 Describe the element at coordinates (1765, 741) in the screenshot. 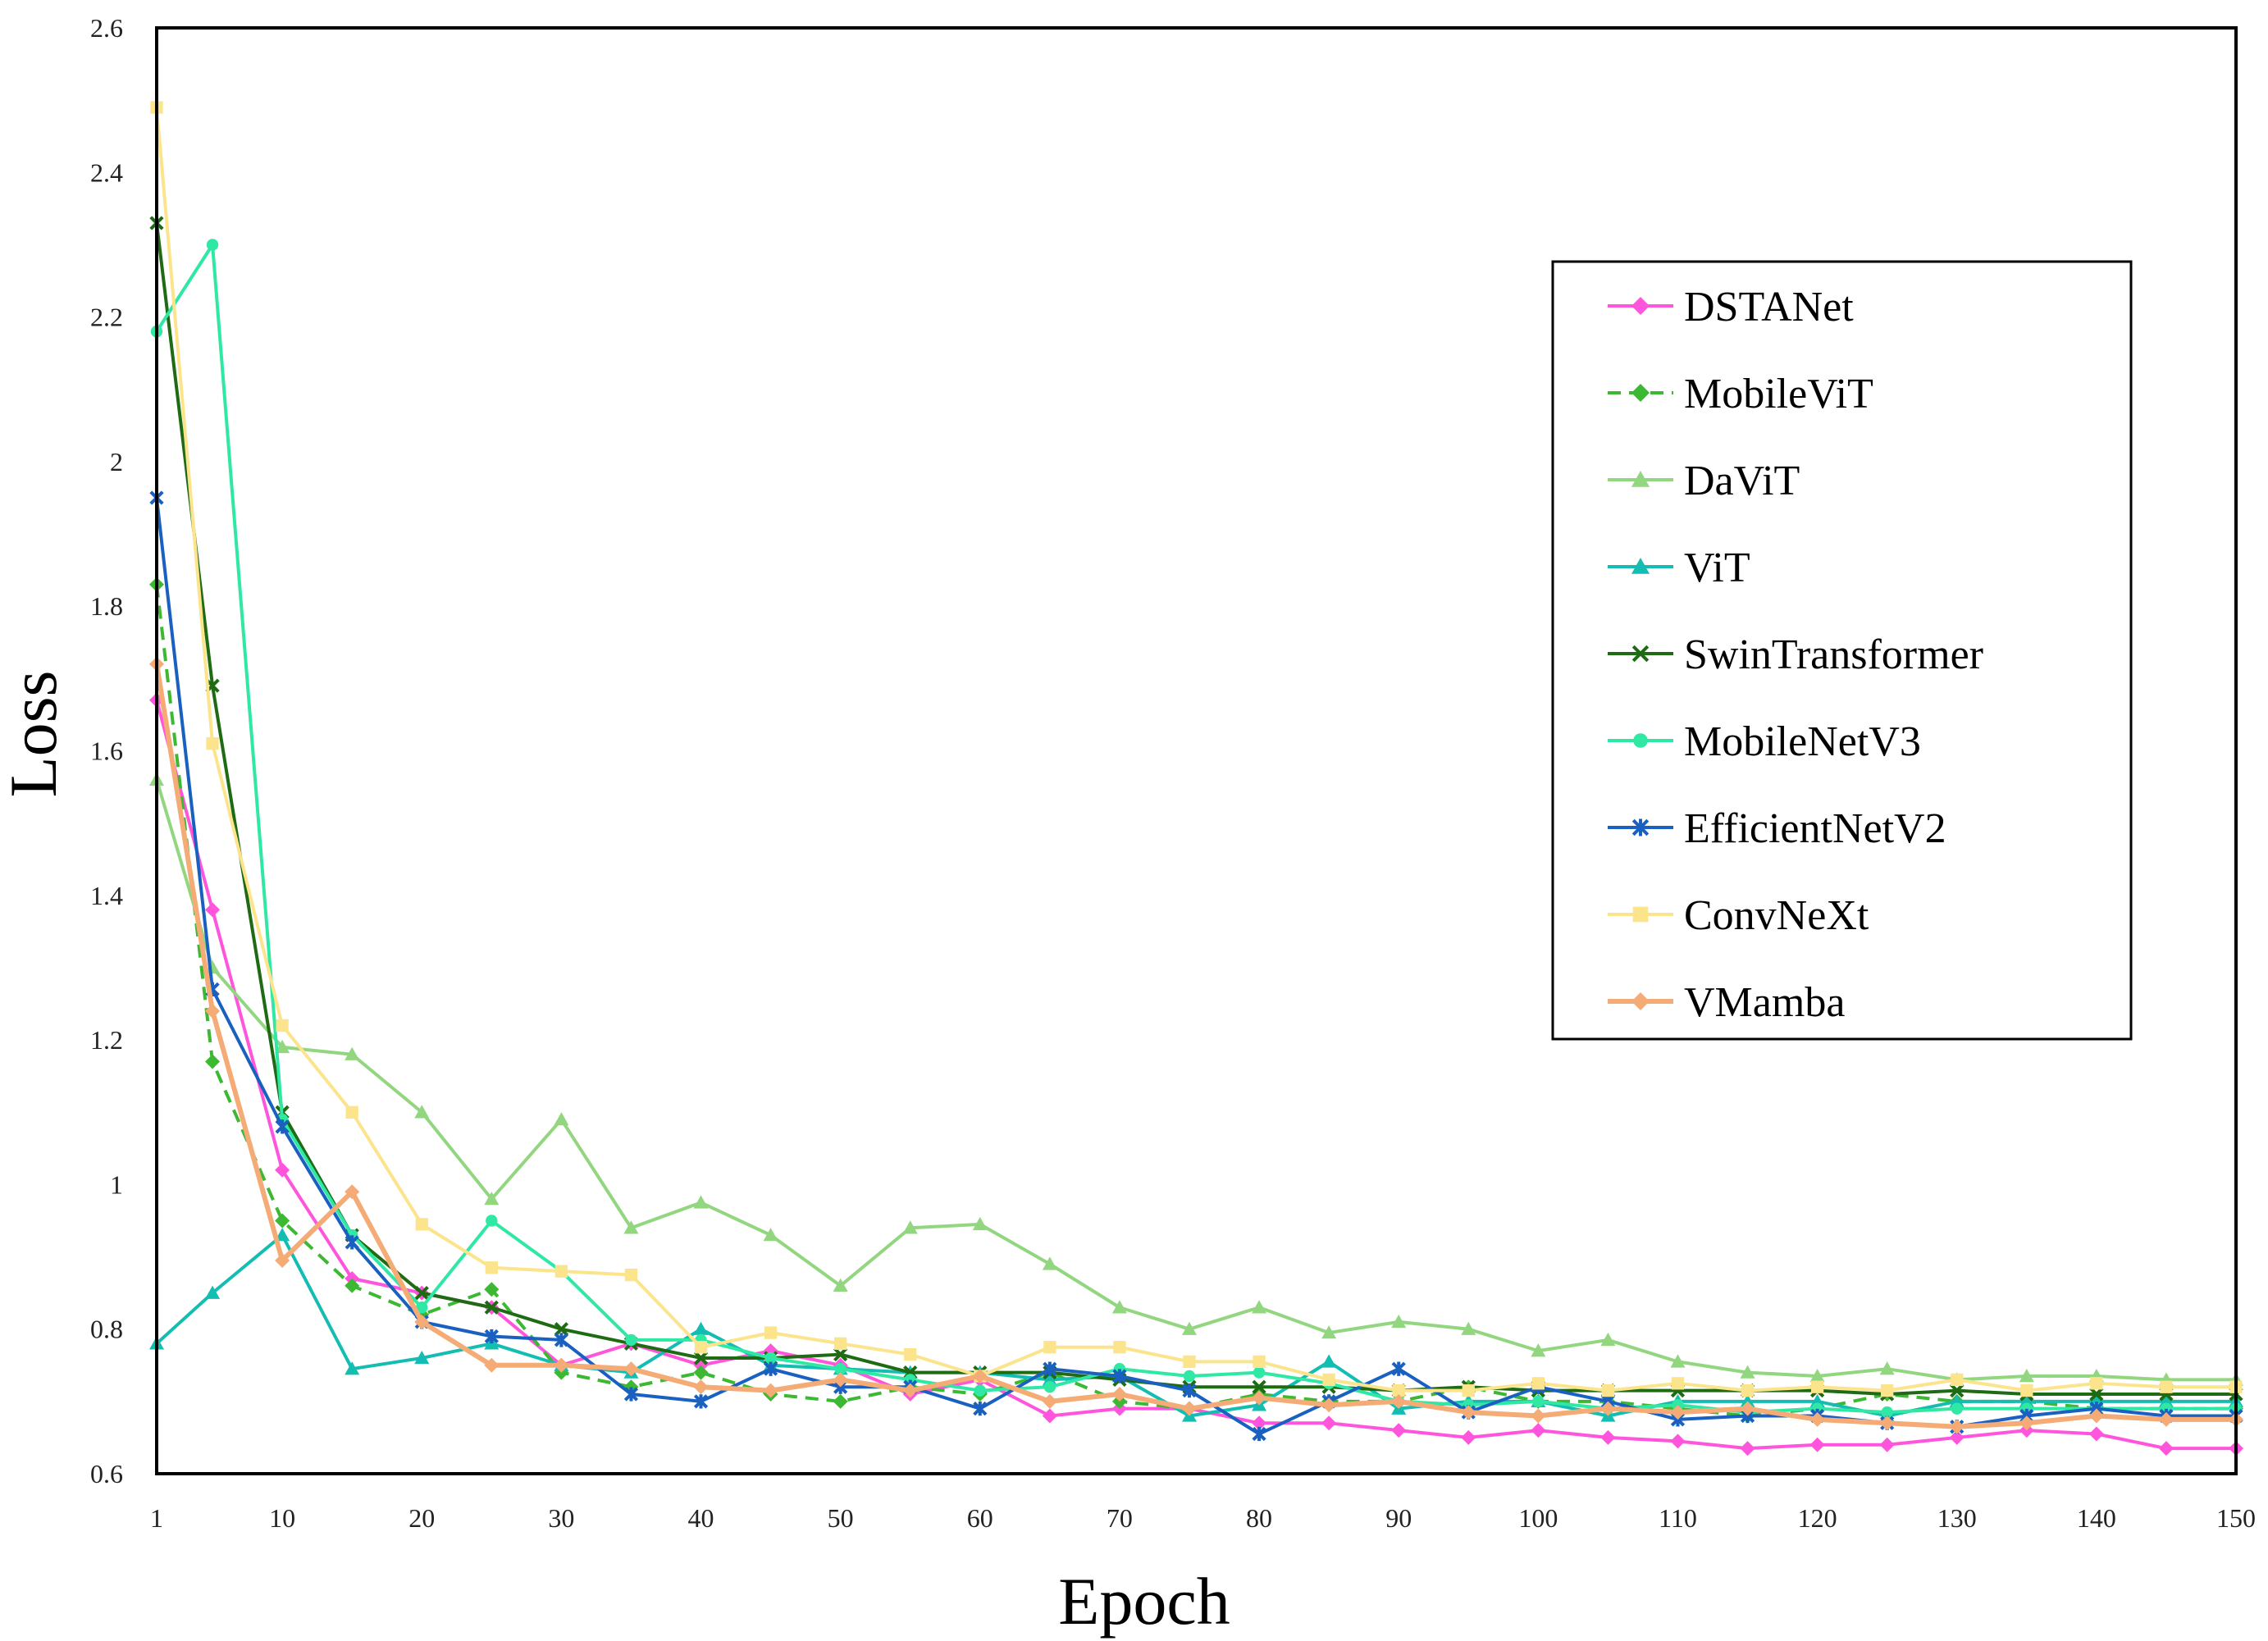

I see `legend-entry-mobilenetv3: MobileNetV3` at that location.